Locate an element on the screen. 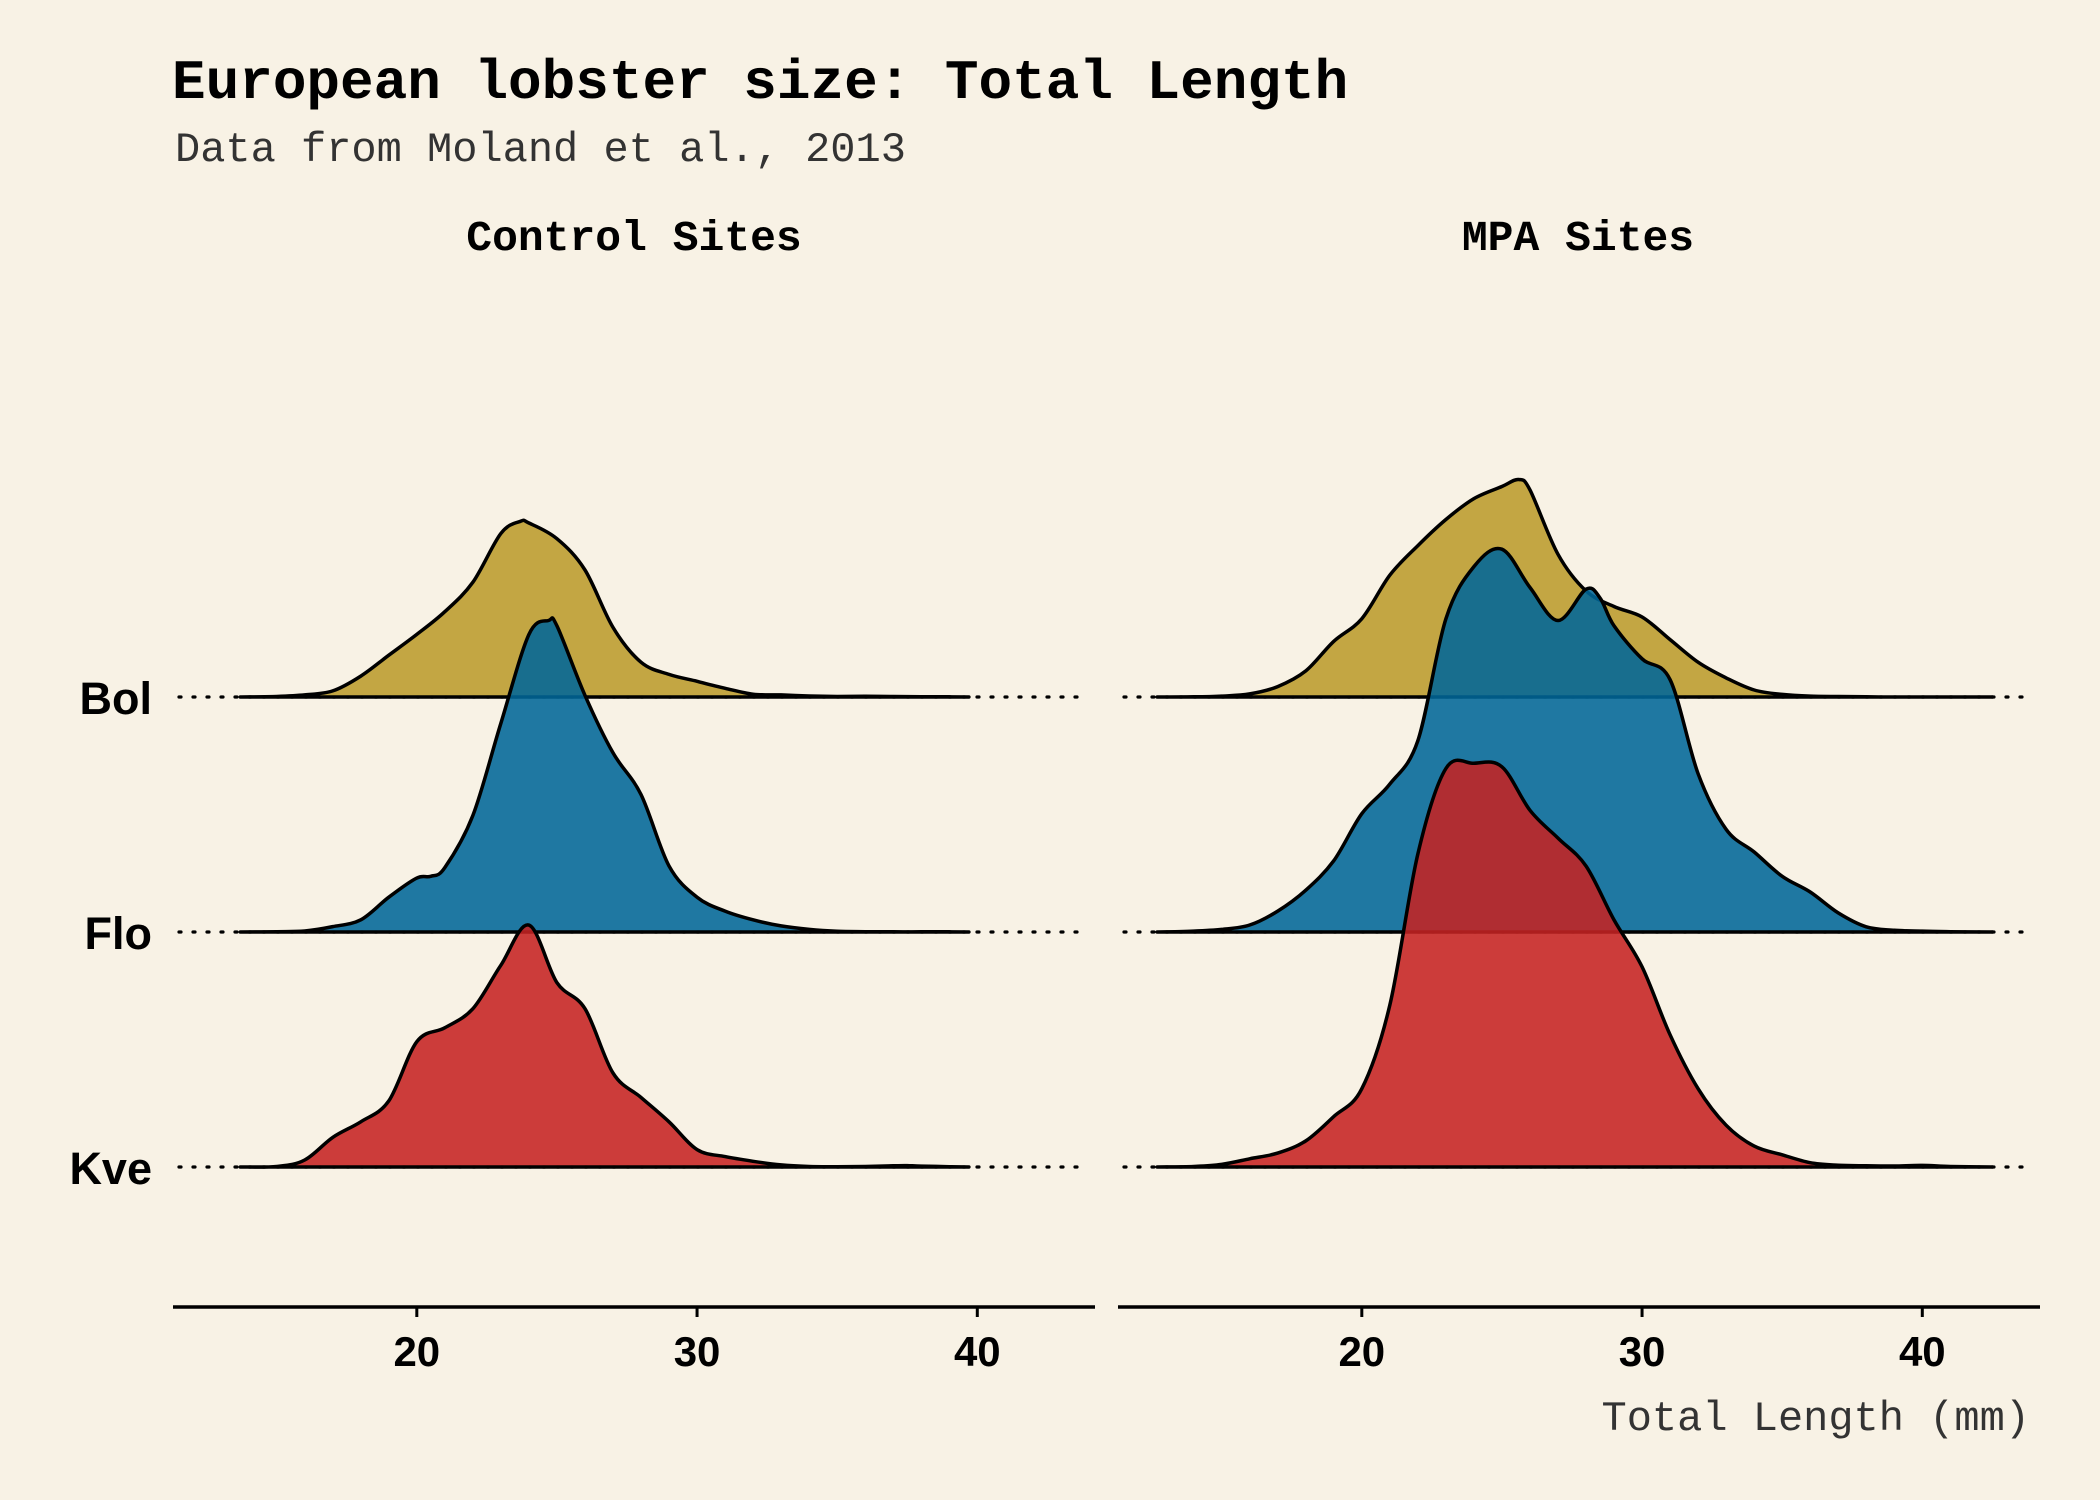 The height and width of the screenshot is (1500, 2100). x-tick-label-mpa-30: 30 is located at coordinates (1642, 1351).